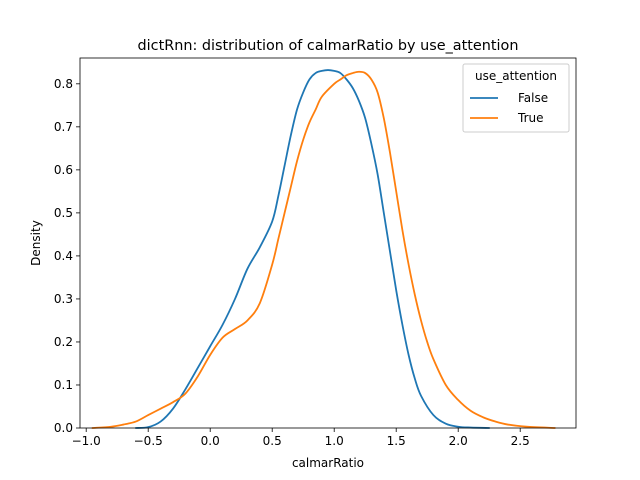  What do you see at coordinates (516, 76) in the screenshot?
I see `legend-title: use_attention` at bounding box center [516, 76].